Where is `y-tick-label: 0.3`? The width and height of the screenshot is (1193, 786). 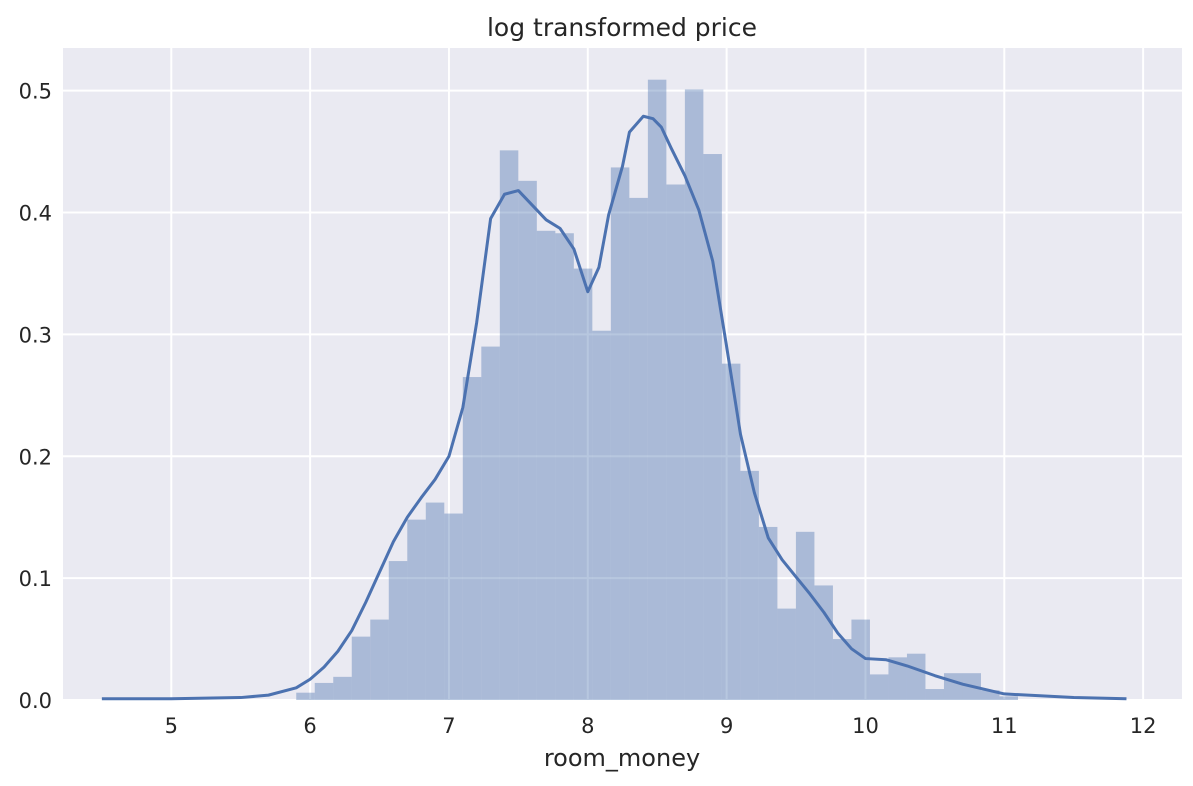
y-tick-label: 0.3 is located at coordinates (35, 335).